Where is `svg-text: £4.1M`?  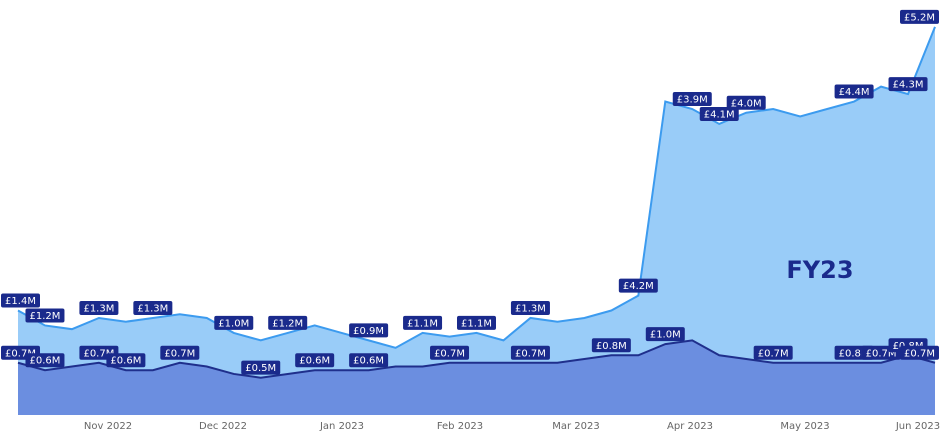
svg-text: £4.1M is located at coordinates (719, 114).